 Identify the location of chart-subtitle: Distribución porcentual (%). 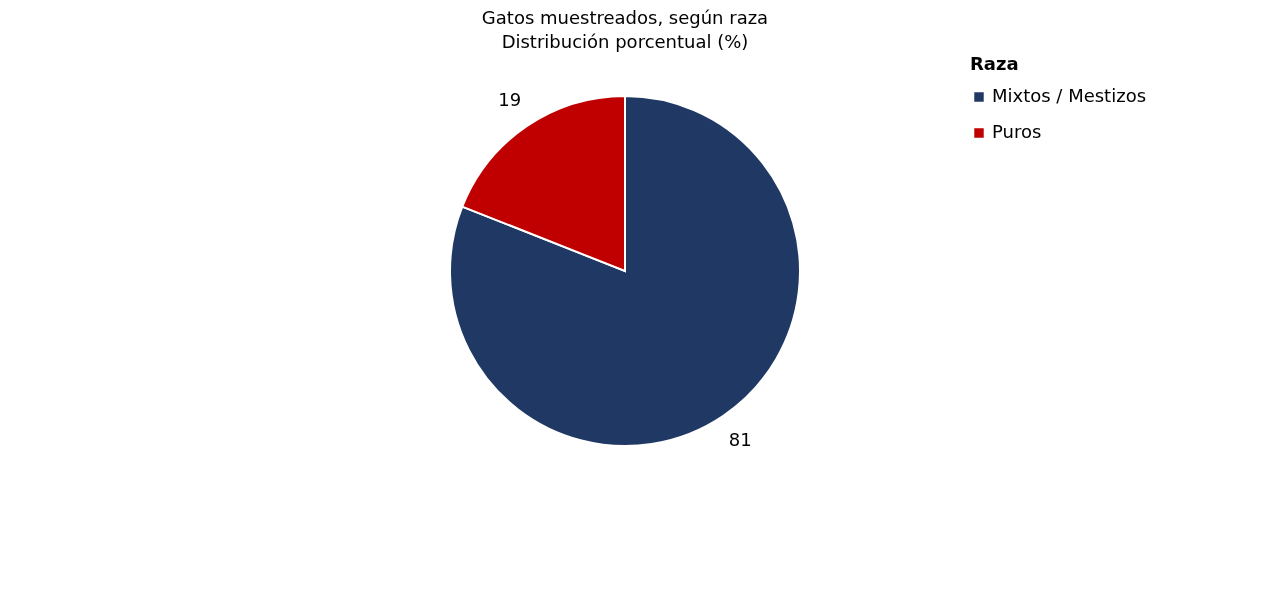
(625, 41).